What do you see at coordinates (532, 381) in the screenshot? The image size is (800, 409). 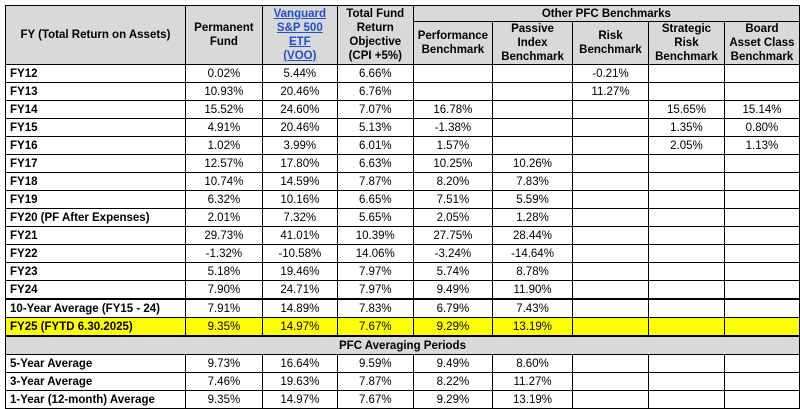 I see `passive-index-value: 11.27%` at bounding box center [532, 381].